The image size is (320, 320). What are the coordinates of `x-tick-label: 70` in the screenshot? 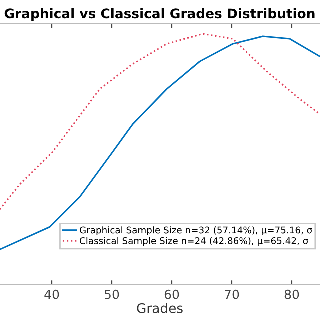 It's located at (232, 295).